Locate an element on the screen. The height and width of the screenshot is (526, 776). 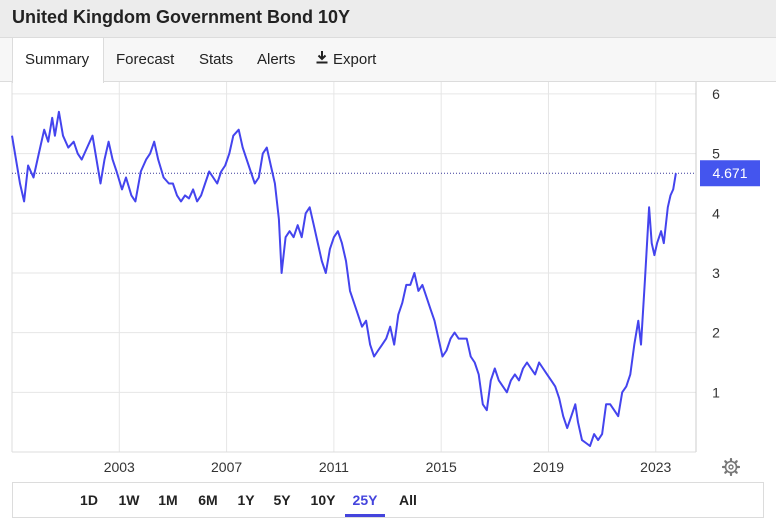
last-value-label: 4.671 is located at coordinates (729, 173).